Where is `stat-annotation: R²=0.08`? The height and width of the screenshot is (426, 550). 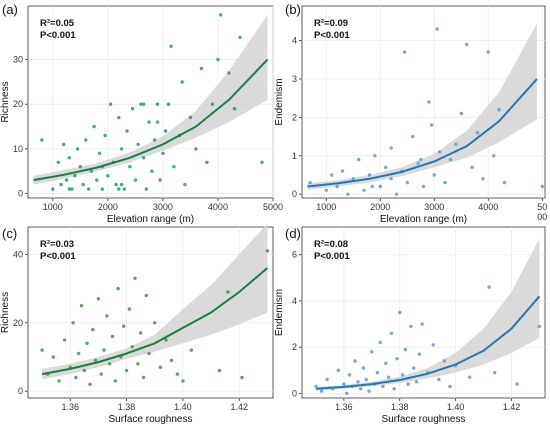 stat-annotation: R²=0.08 is located at coordinates (331, 244).